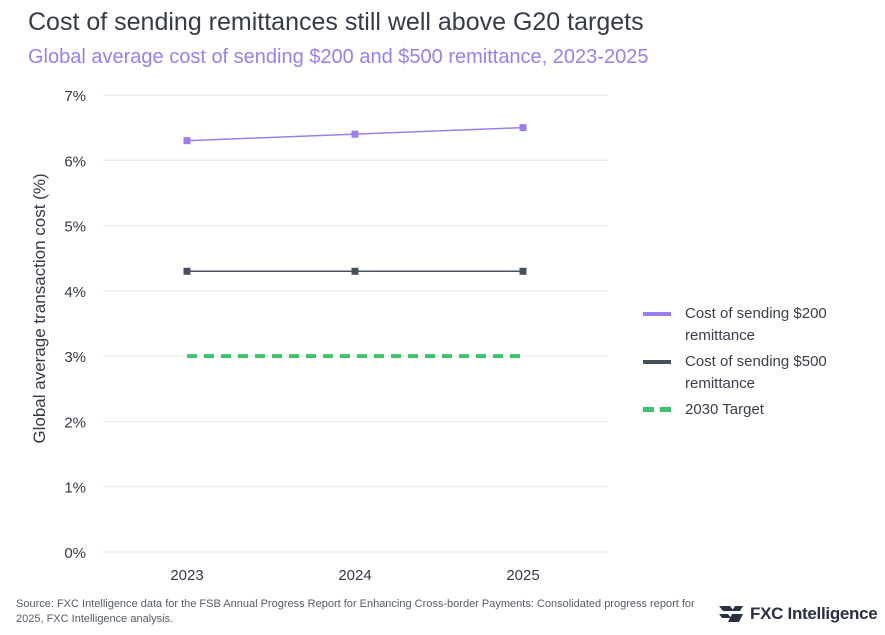 This screenshot has height=635, width=885. Describe the element at coordinates (354, 575) in the screenshot. I see `x-tick-label: 2024` at that location.